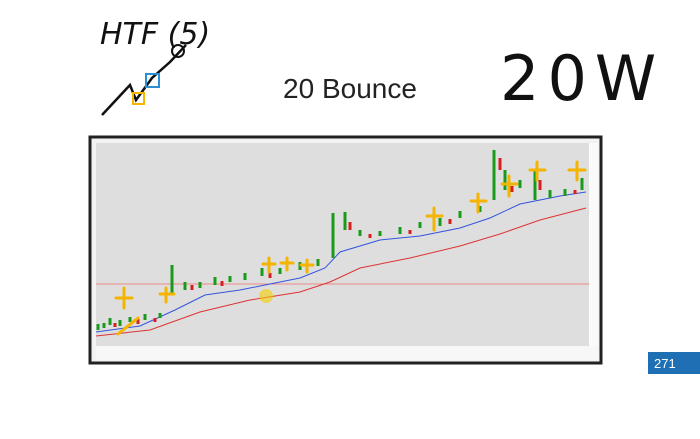 The image size is (700, 439). I want to click on htf-circle, so click(178, 51).